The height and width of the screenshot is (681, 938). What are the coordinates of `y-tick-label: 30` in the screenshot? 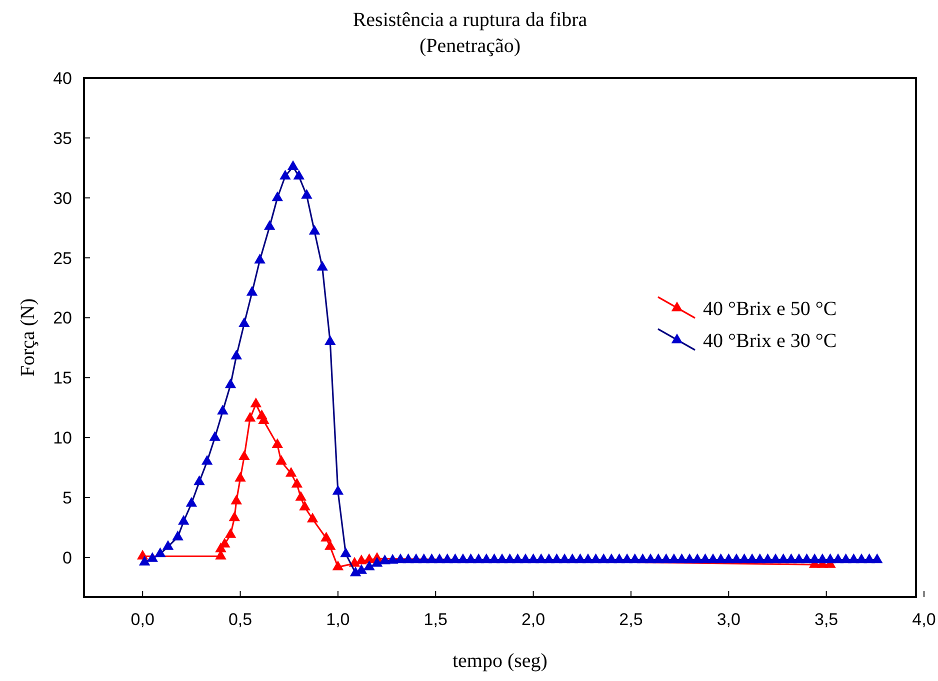 It's located at (62, 198).